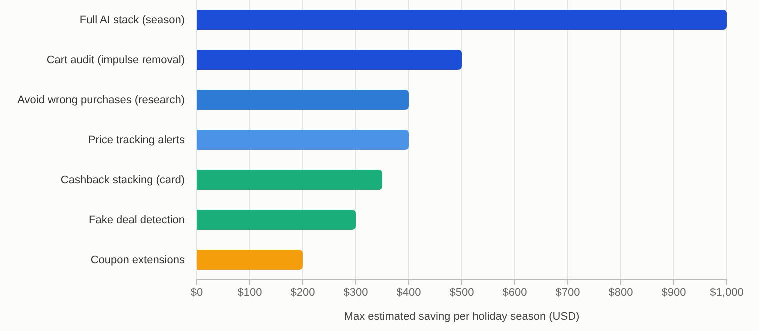 The image size is (759, 331). I want to click on x-tick-label: $100, so click(250, 292).